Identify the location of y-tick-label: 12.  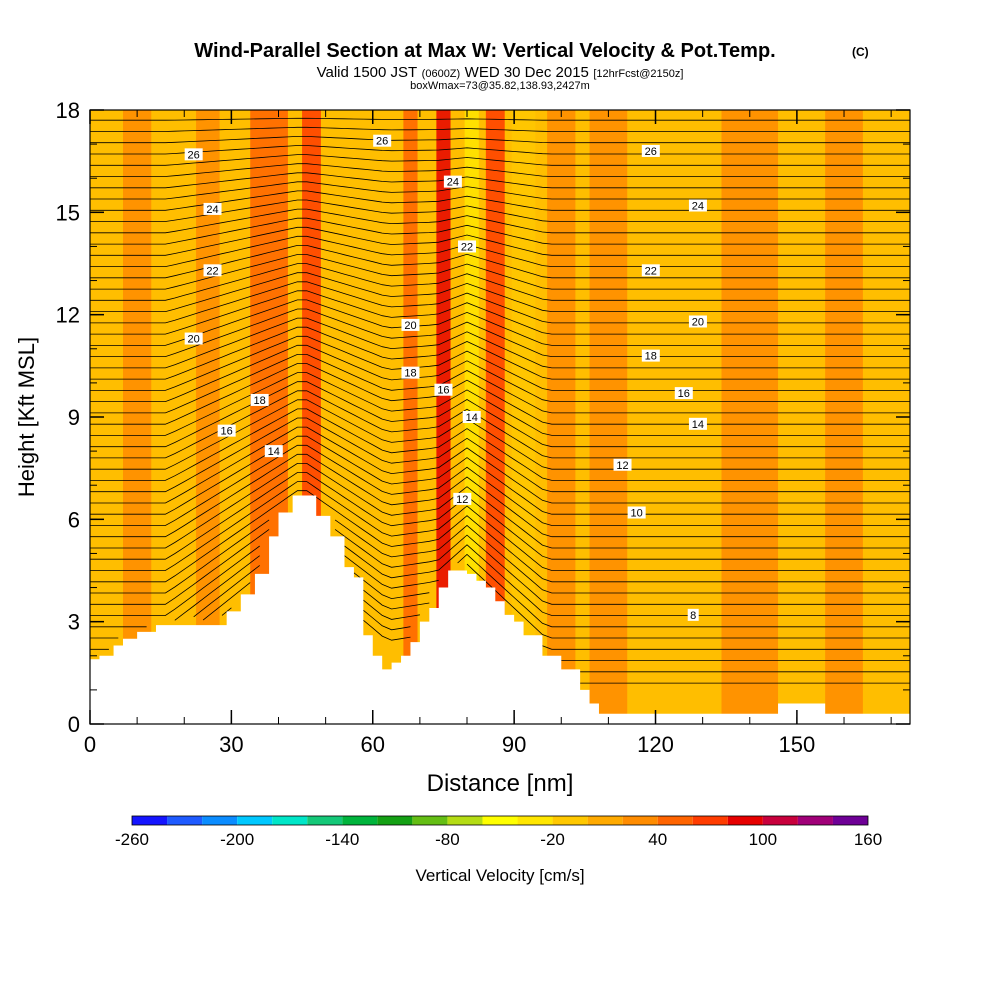
(68, 315).